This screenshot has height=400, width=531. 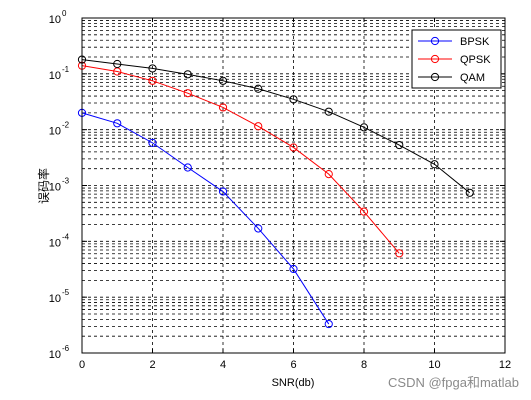 I want to click on y-tick-exponent: -1, so click(x=66, y=69).